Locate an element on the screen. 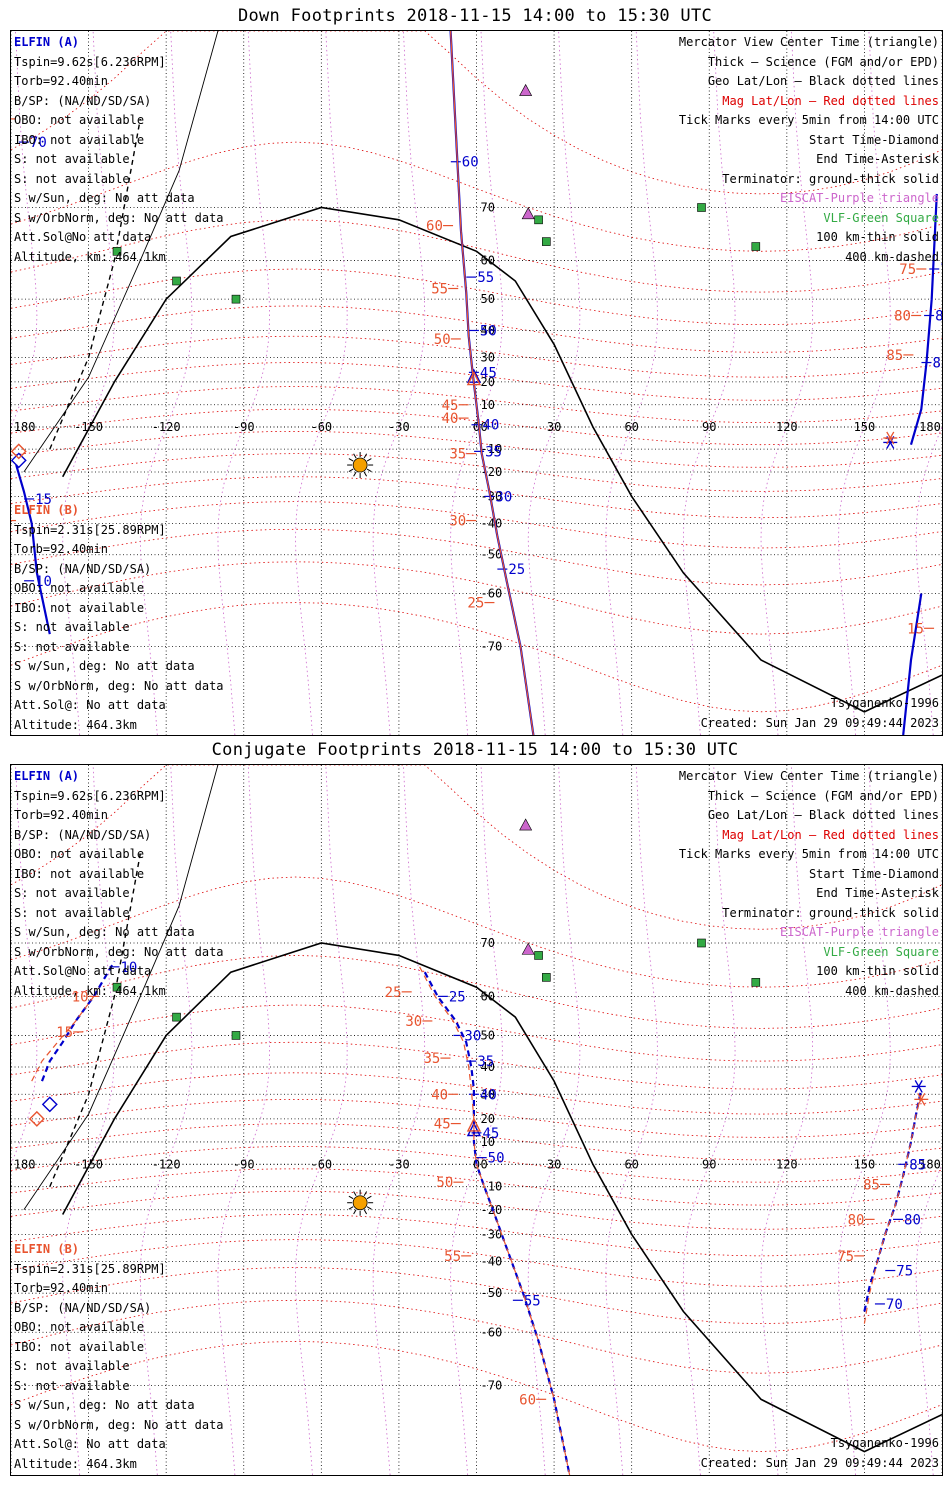 The height and width of the screenshot is (1500, 950). legend-line9: EISCAT-Purple triangle is located at coordinates (859, 932).